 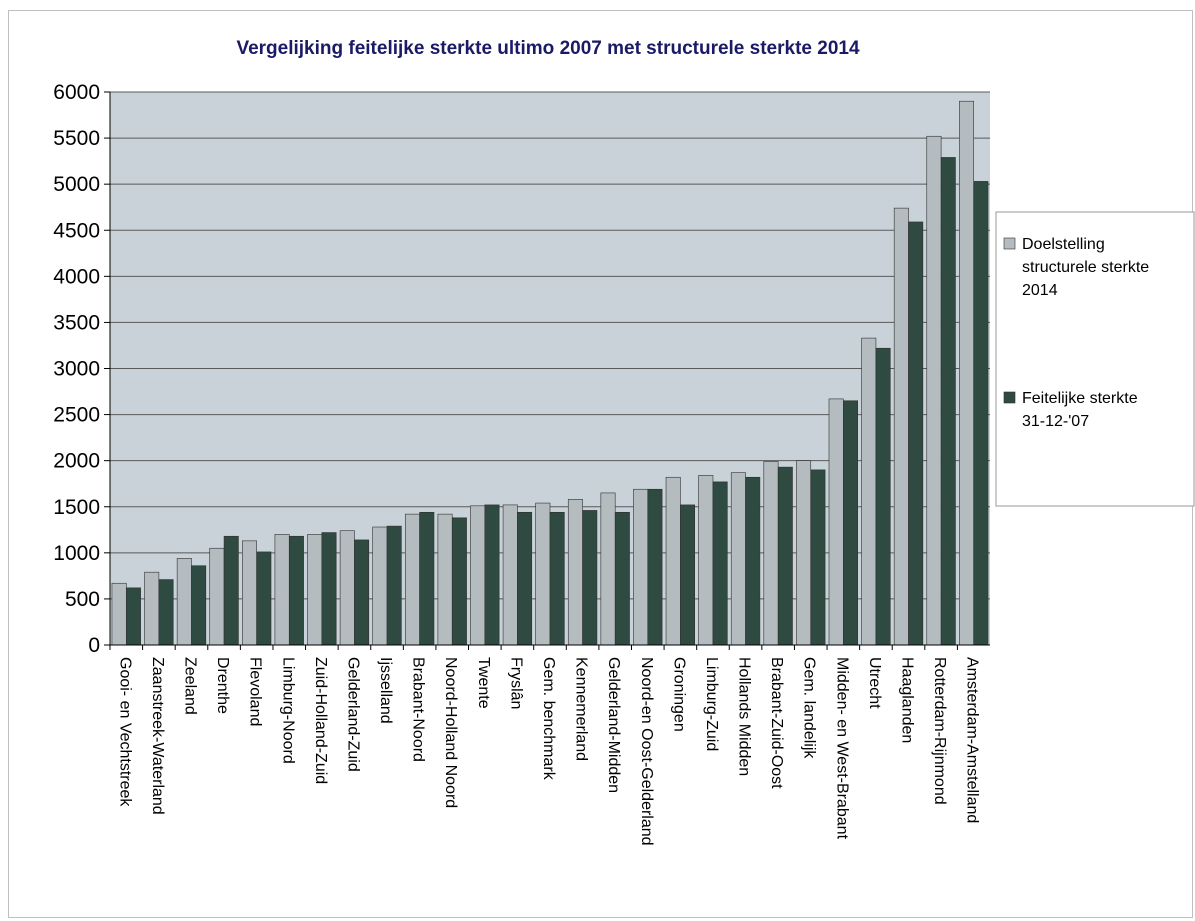 I want to click on x-tick-label: Zeeland, so click(x=189, y=686).